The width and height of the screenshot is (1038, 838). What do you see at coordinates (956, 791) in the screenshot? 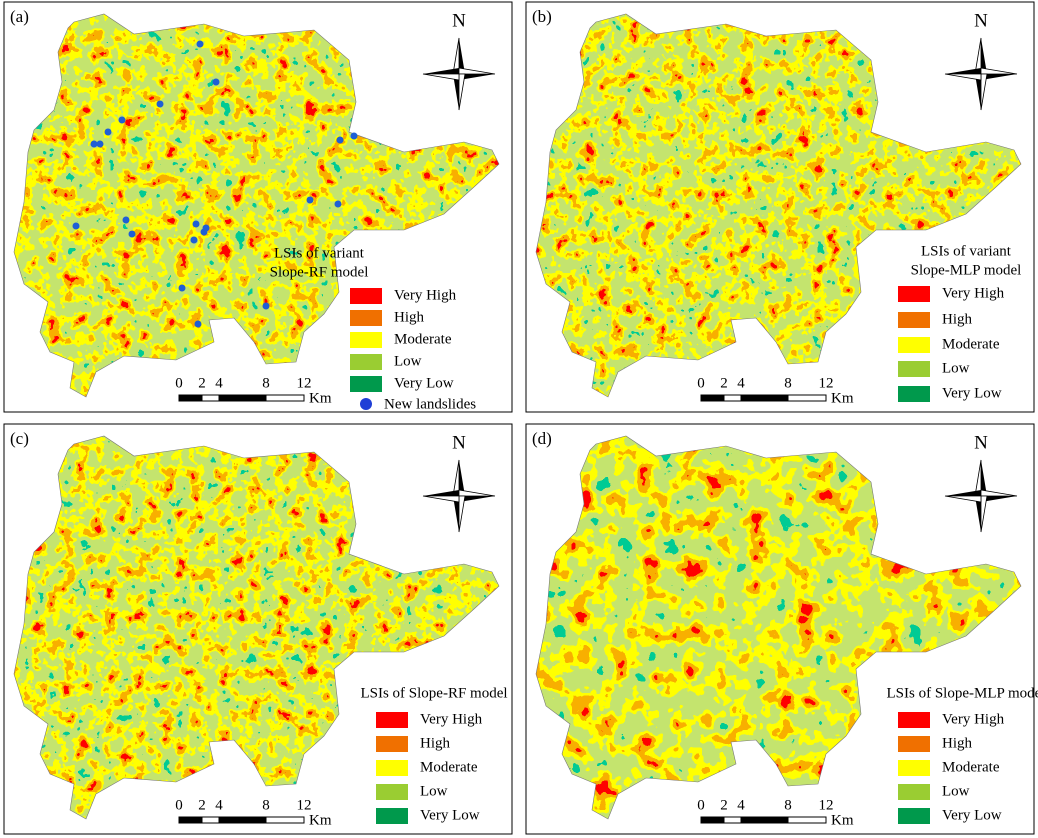
I see `legend-label: Low` at bounding box center [956, 791].